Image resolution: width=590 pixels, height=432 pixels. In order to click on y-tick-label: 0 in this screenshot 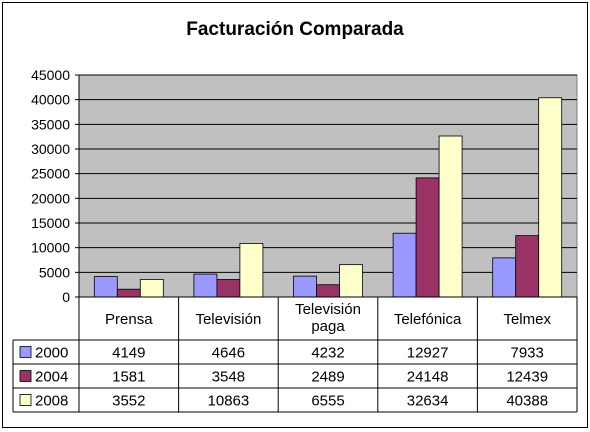, I will do `click(66, 297)`.